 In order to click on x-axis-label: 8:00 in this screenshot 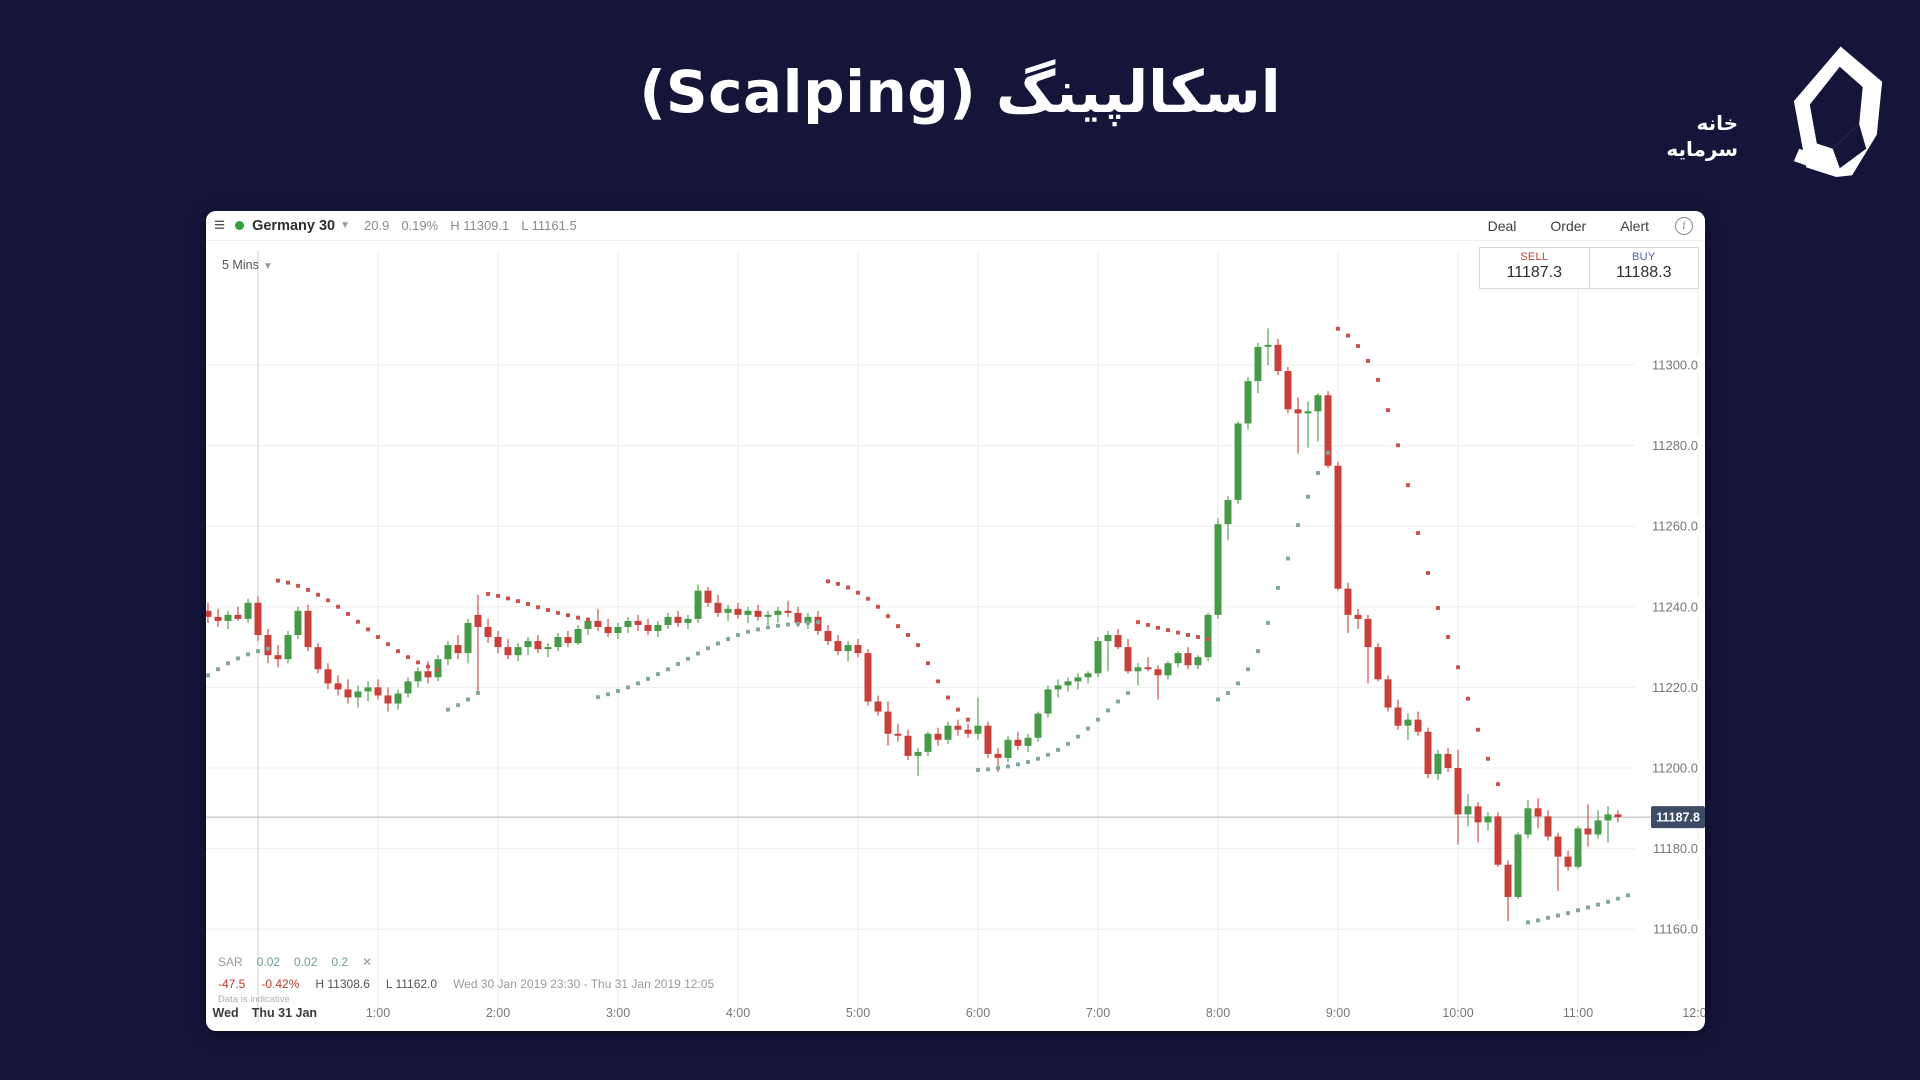, I will do `click(1218, 1013)`.